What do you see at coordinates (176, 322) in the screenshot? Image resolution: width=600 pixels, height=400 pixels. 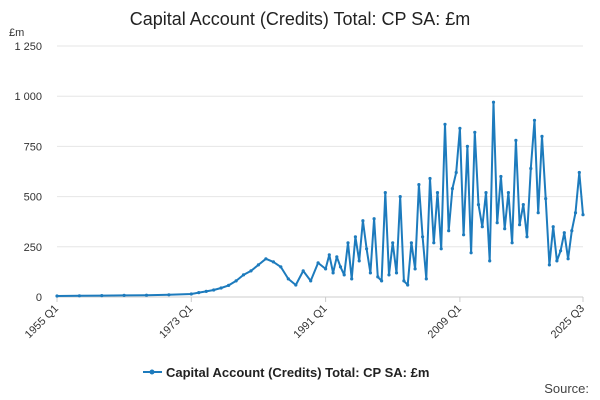 I see `x-tick-label: 1973 Q1` at bounding box center [176, 322].